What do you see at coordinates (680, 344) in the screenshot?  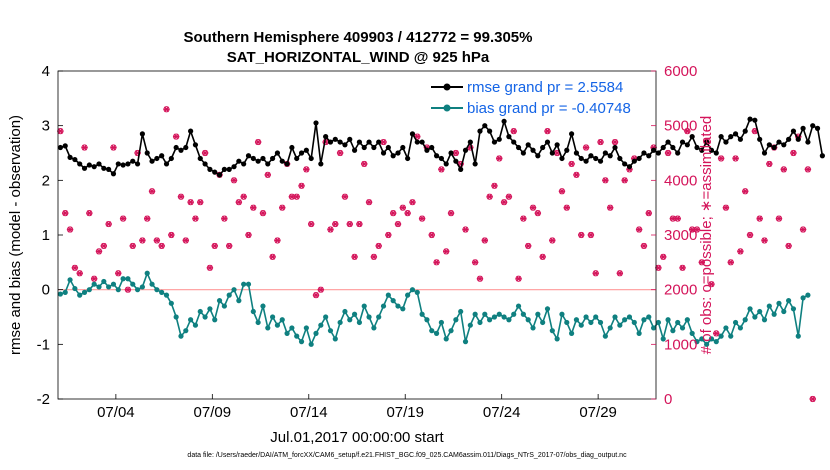 I see `right-tick-label: 1000` at bounding box center [680, 344].